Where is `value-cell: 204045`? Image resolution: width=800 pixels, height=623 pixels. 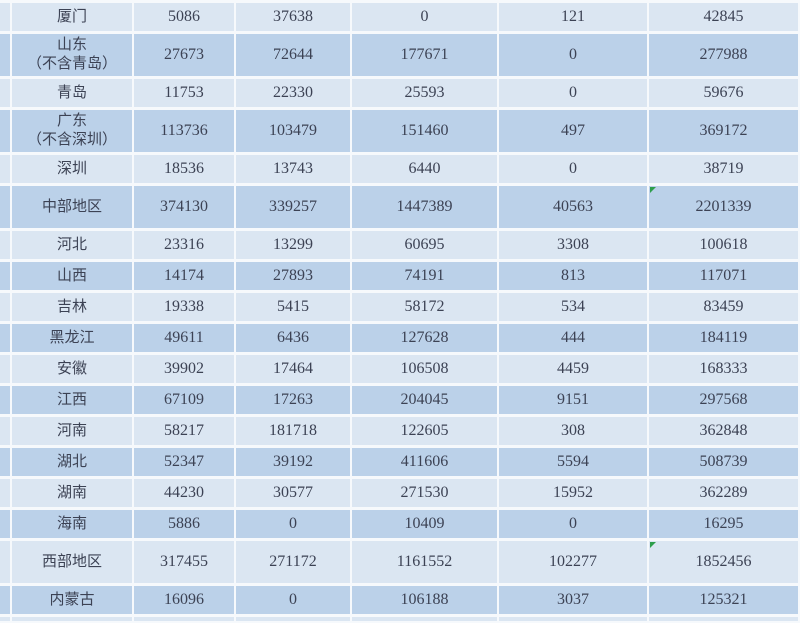
value-cell: 204045 is located at coordinates (424, 400).